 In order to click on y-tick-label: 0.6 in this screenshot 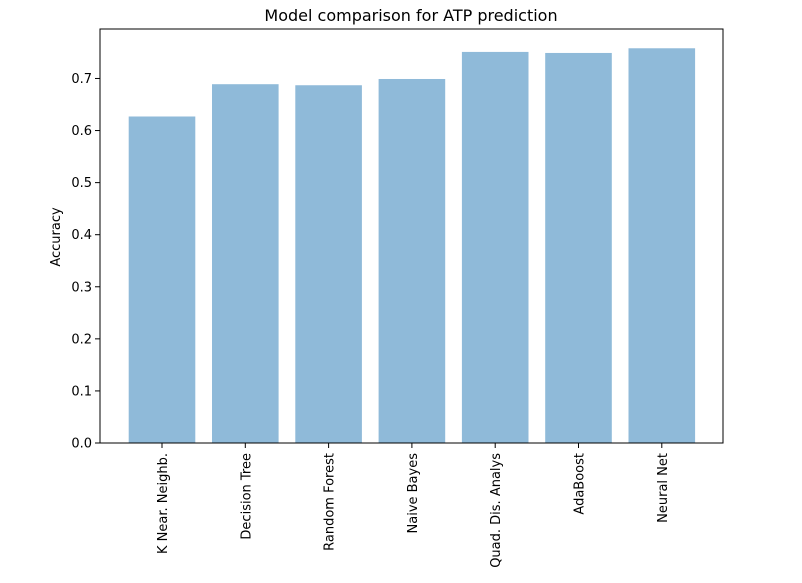, I will do `click(81, 131)`.